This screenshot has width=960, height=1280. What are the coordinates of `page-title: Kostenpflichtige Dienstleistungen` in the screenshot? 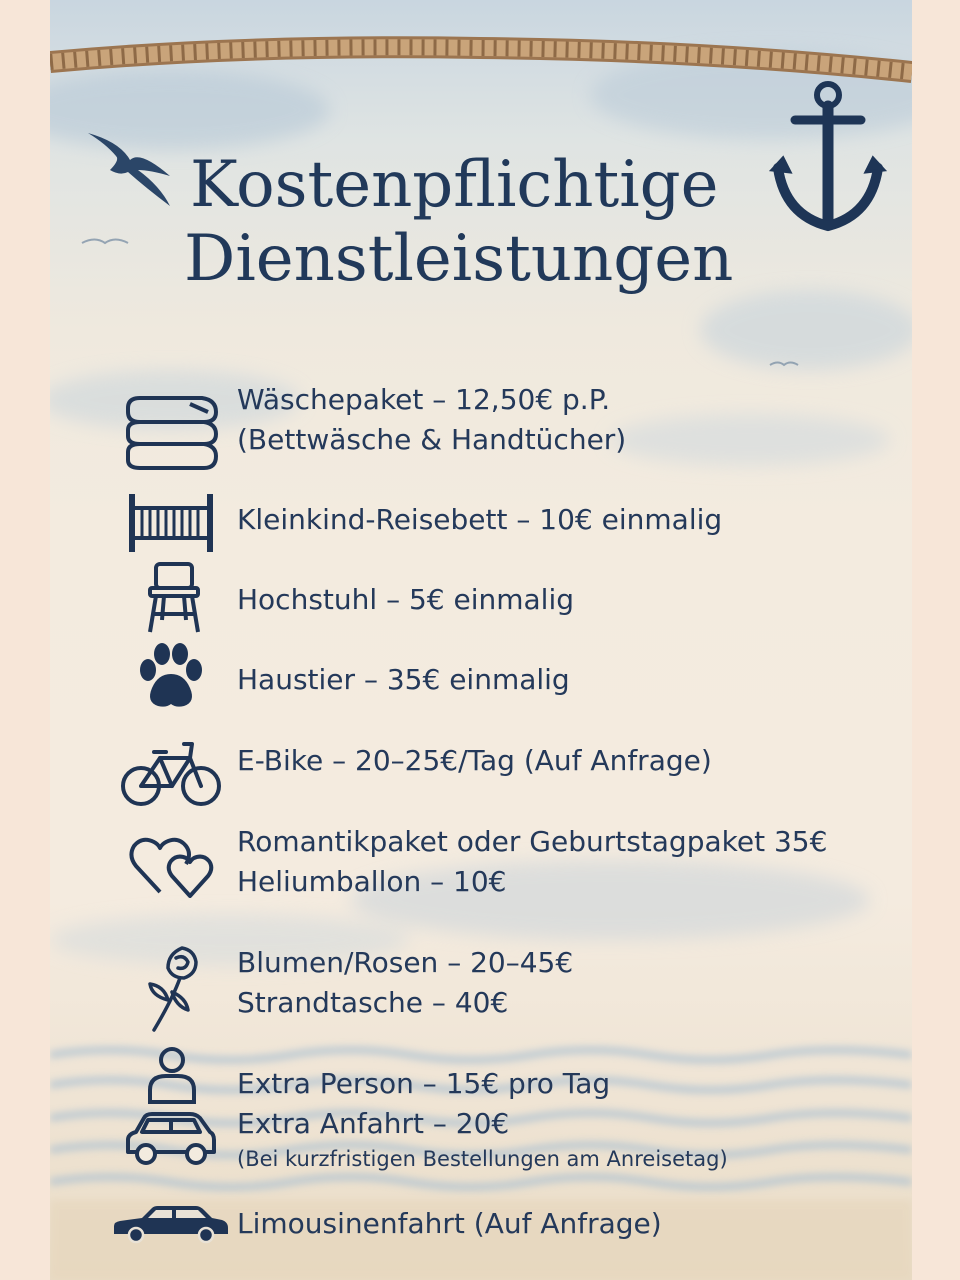 It's located at (458, 222).